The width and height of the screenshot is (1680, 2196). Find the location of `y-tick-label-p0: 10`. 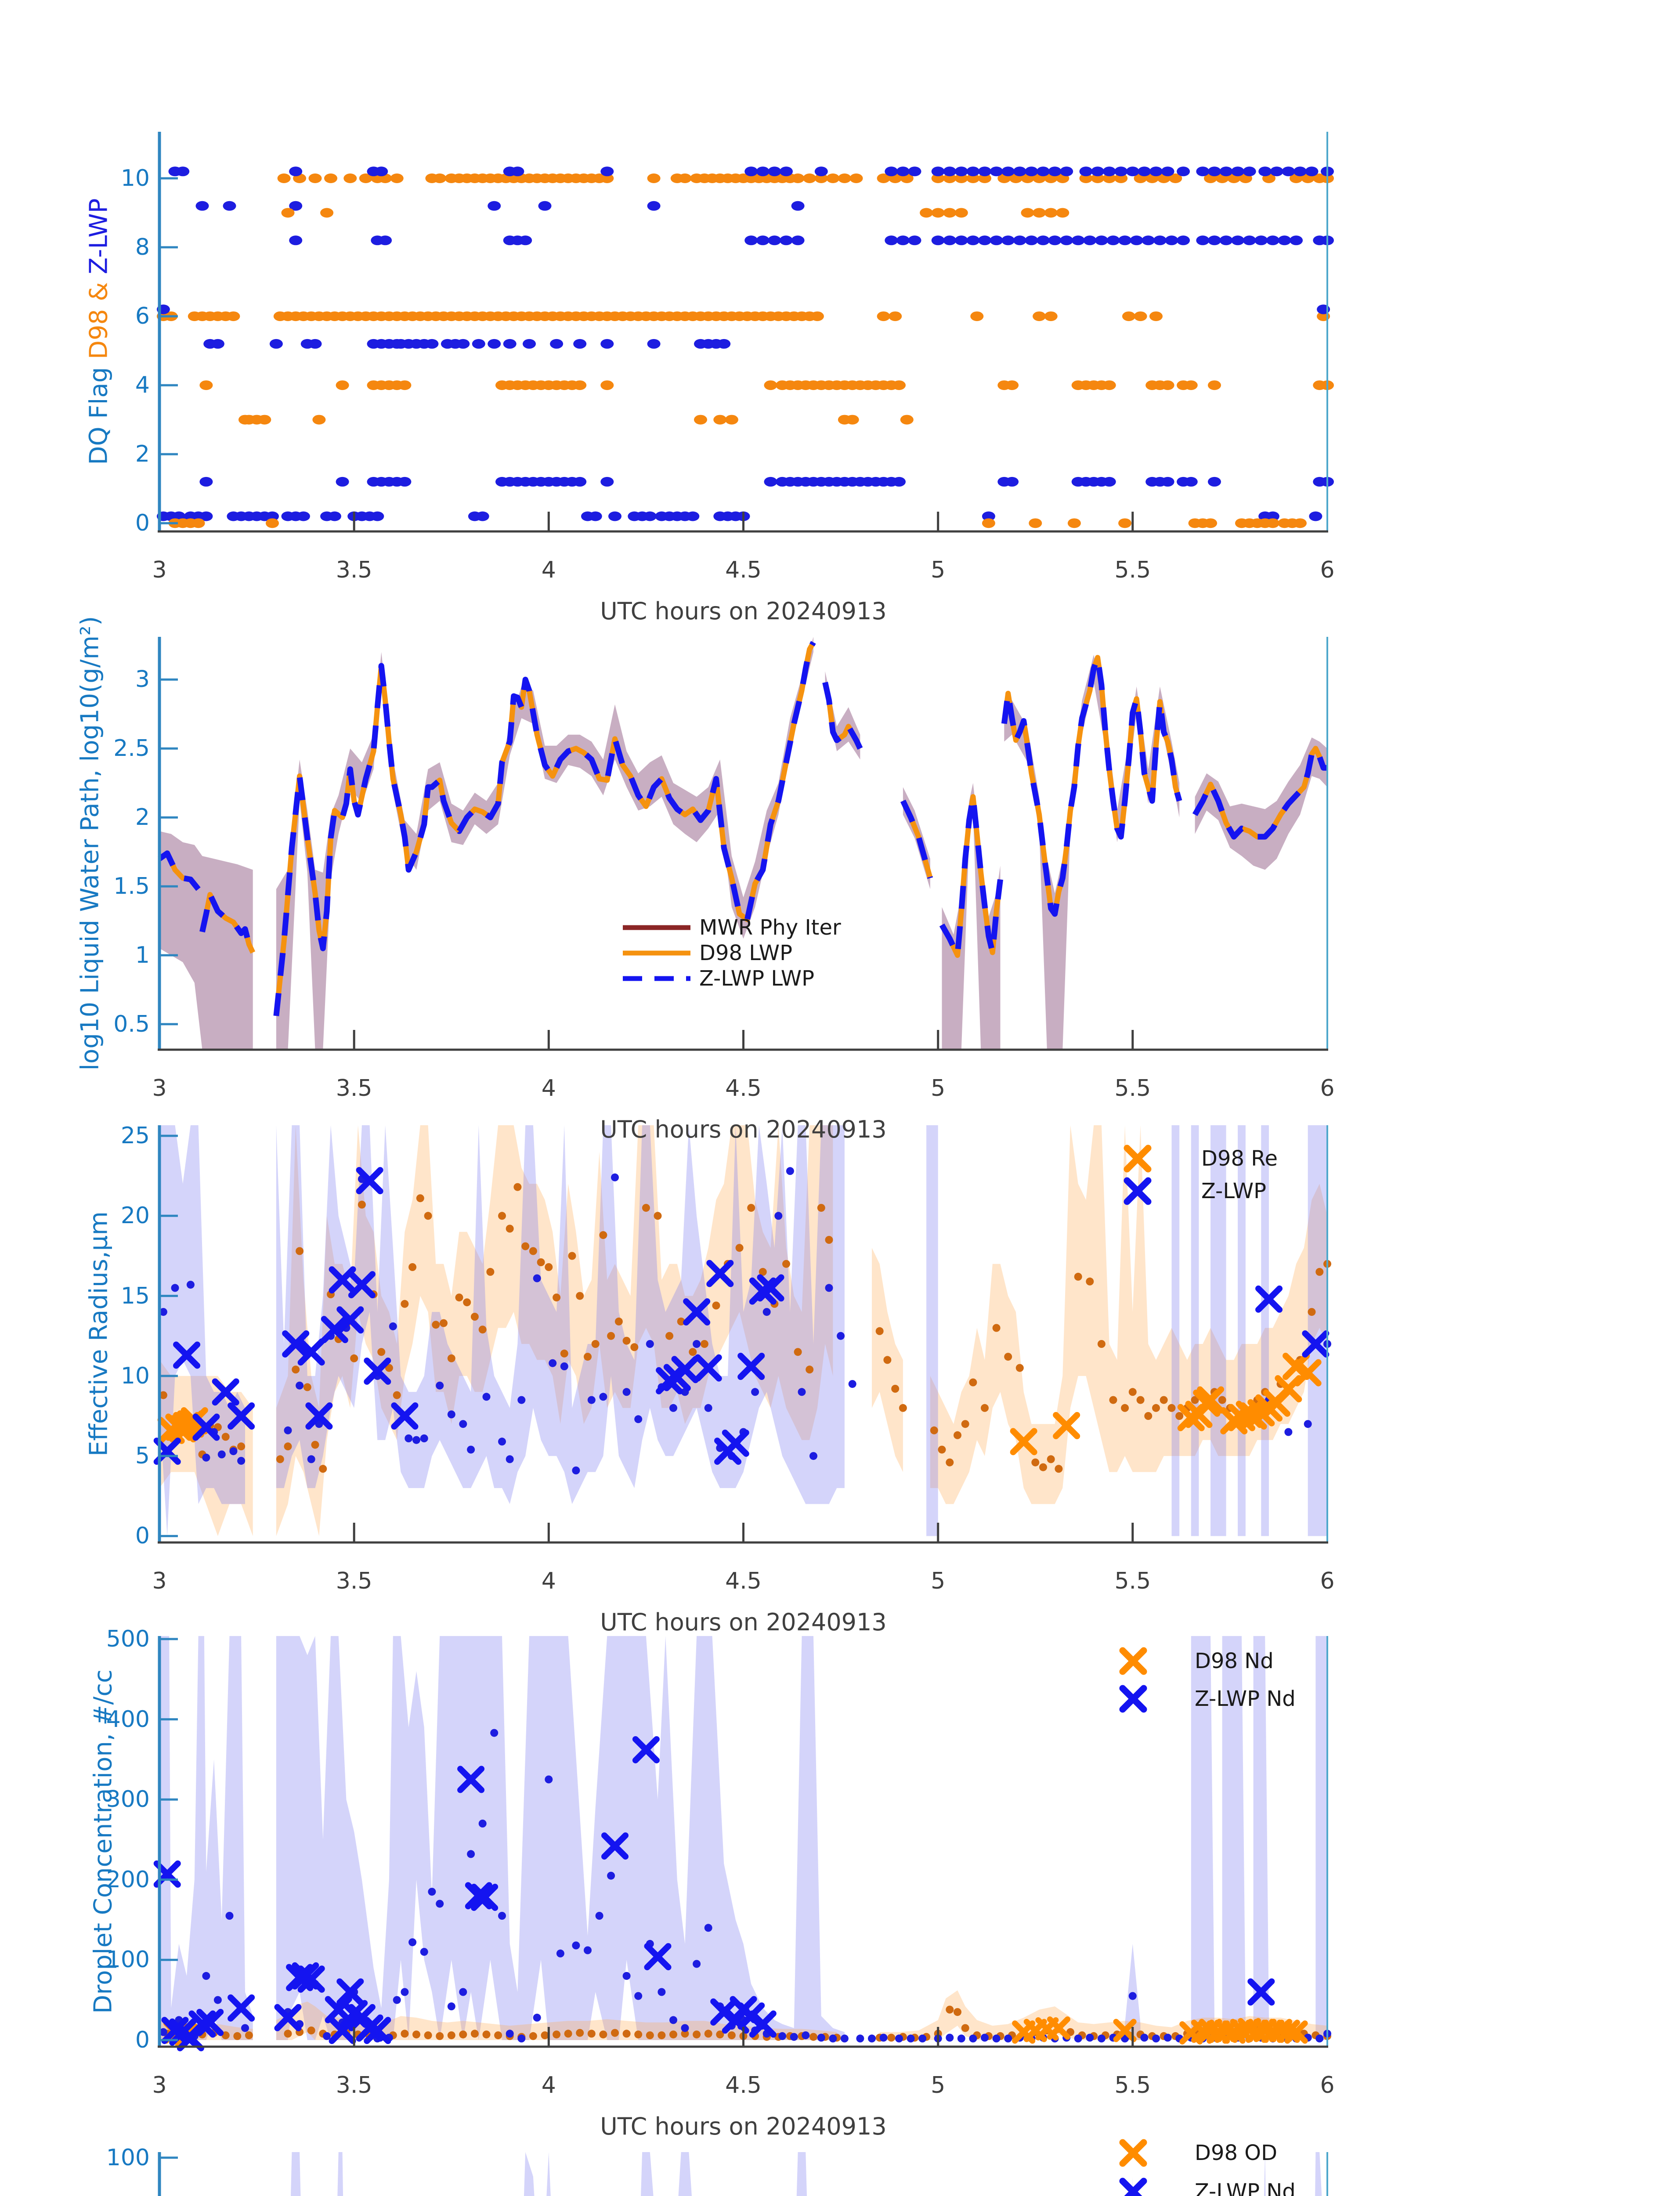

y-tick-label-p0: 10 is located at coordinates (135, 178).